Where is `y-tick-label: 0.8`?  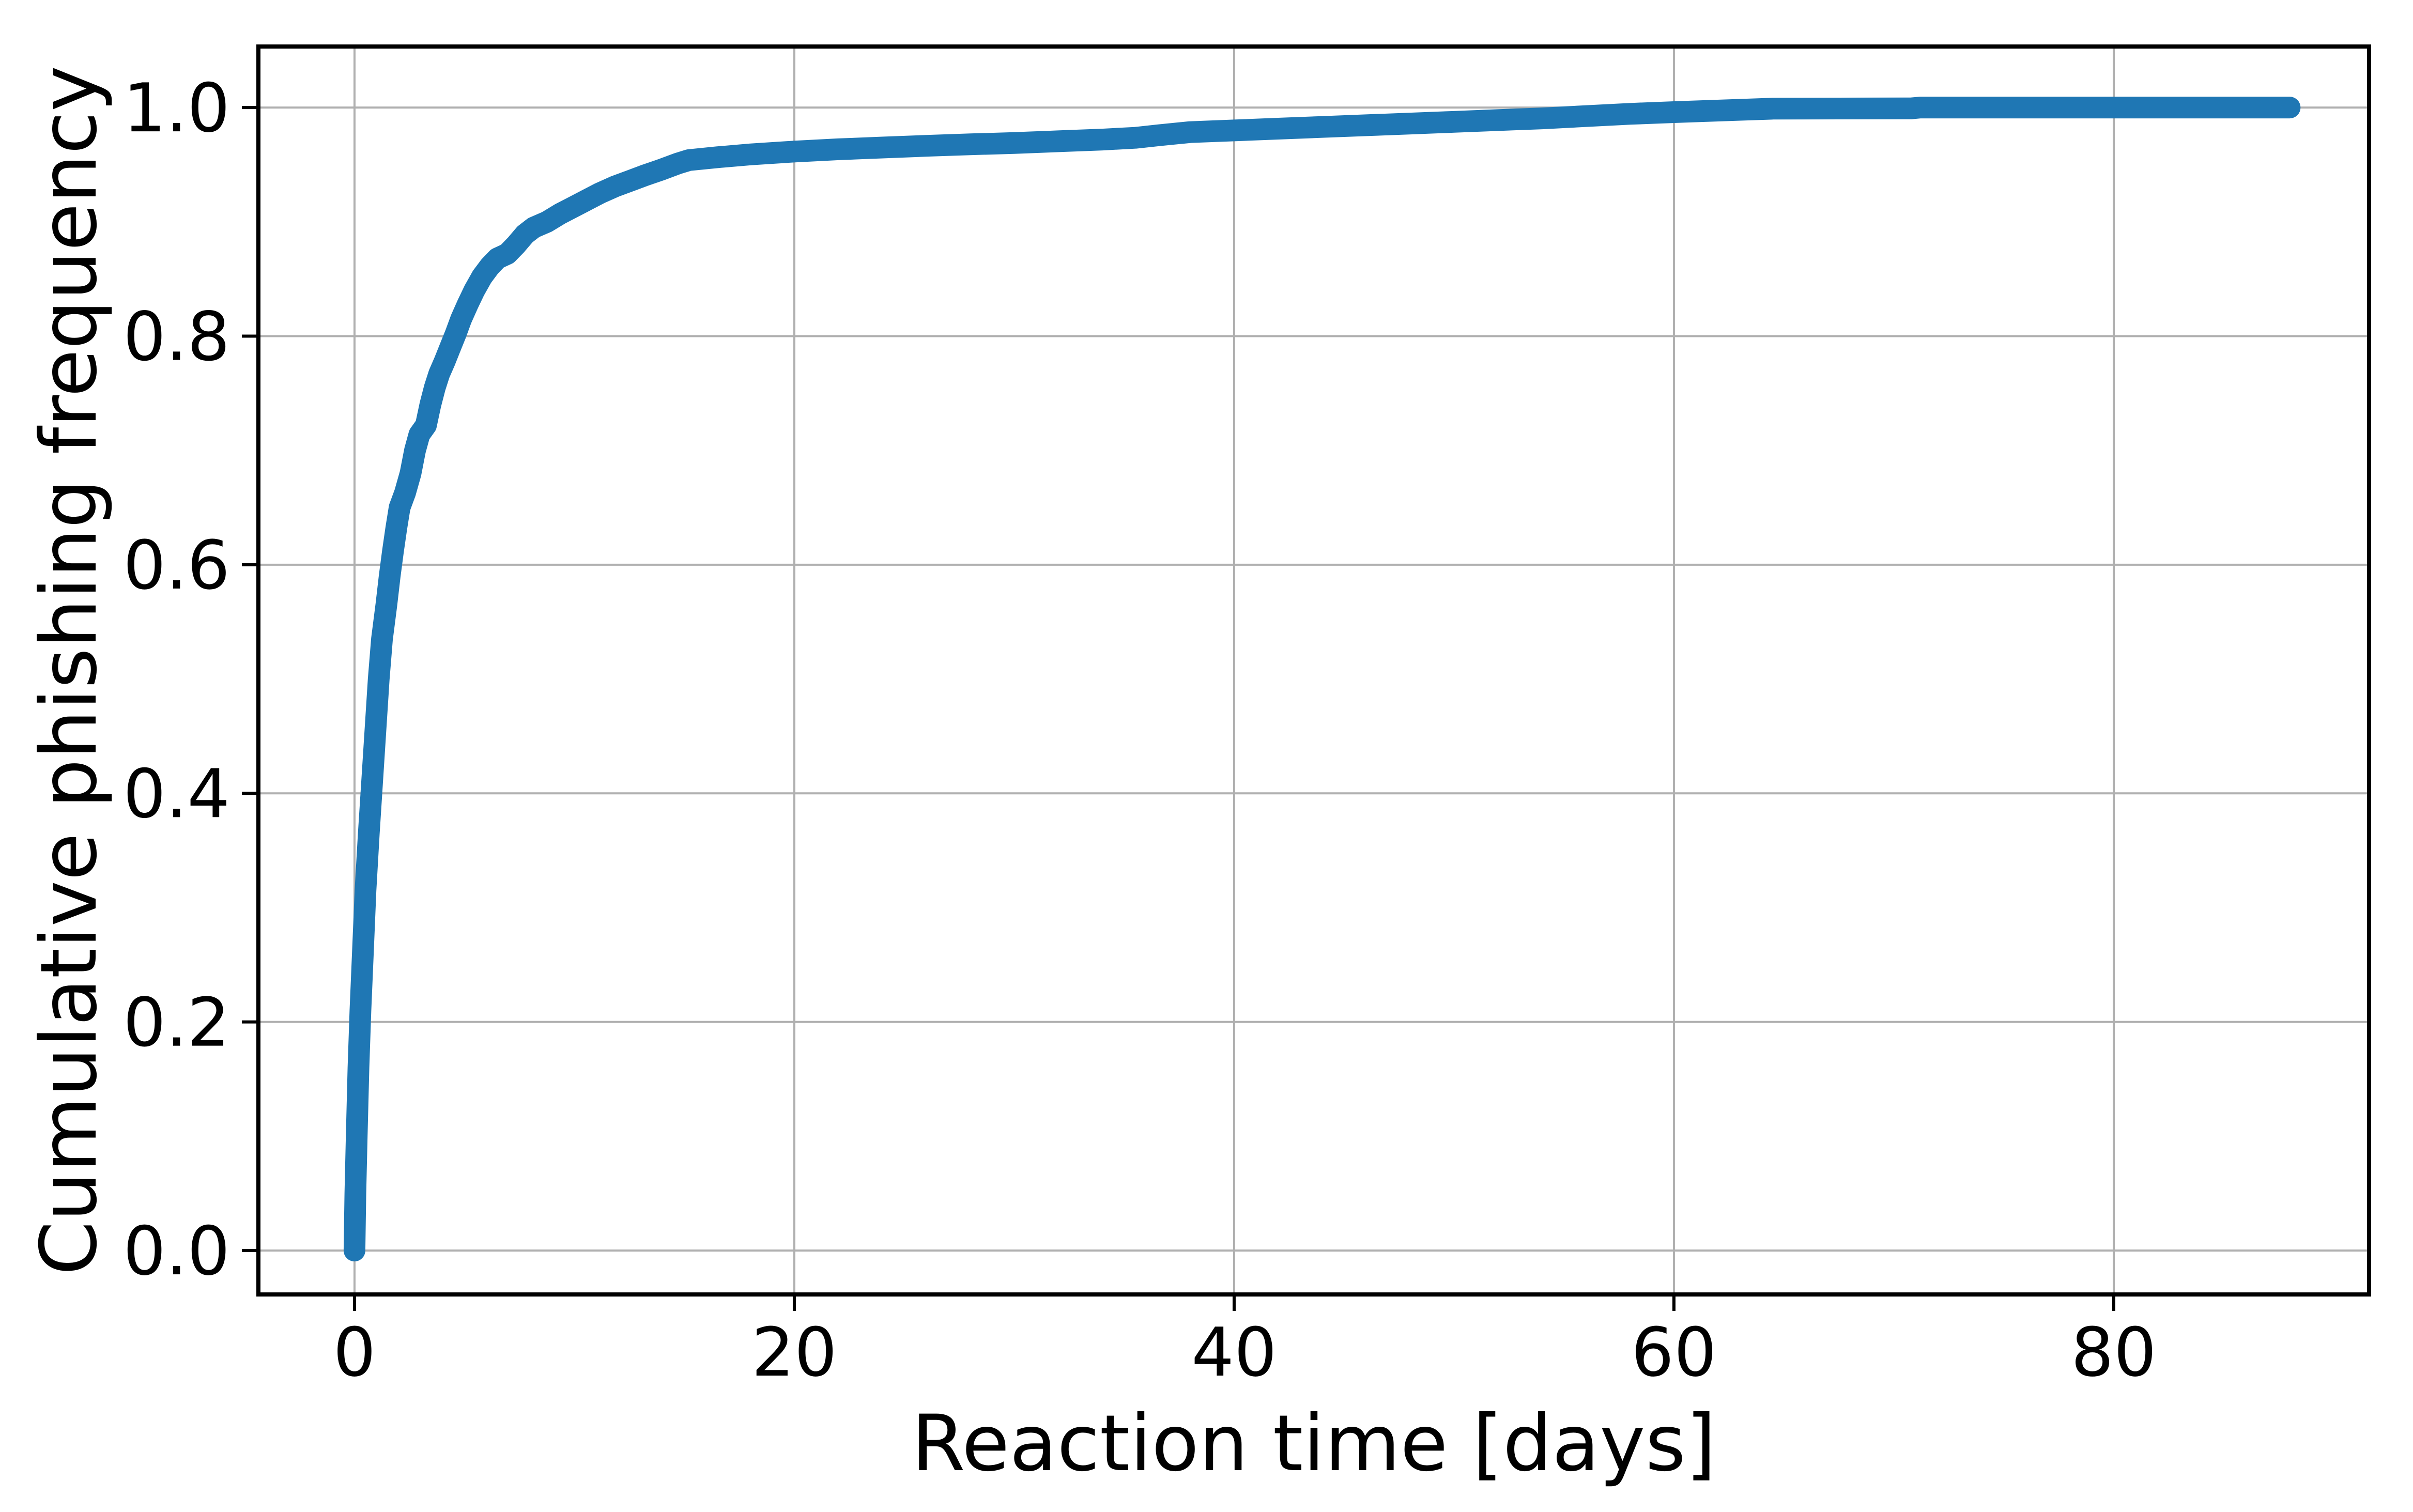
y-tick-label: 0.8 is located at coordinates (176, 337).